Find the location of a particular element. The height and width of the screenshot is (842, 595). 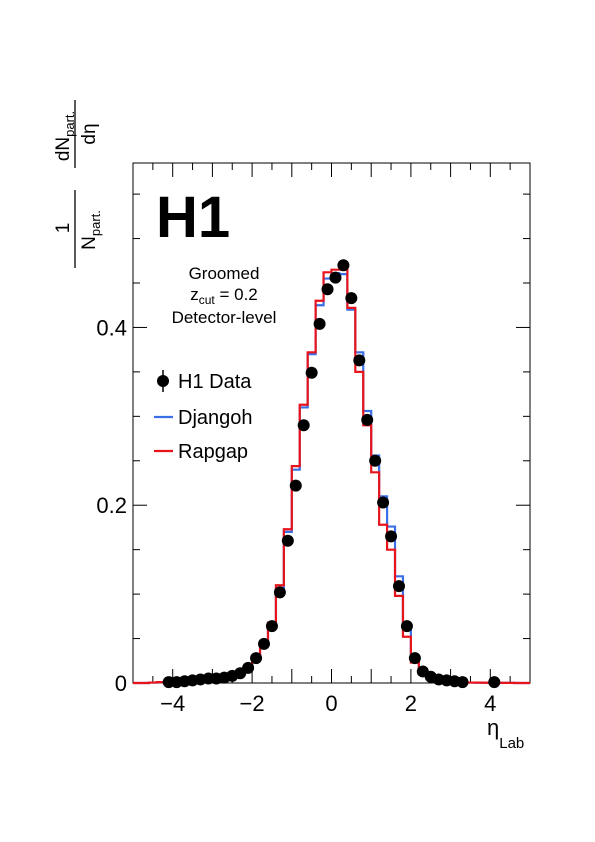

y-title-frac2-den: dη is located at coordinates (89, 133).